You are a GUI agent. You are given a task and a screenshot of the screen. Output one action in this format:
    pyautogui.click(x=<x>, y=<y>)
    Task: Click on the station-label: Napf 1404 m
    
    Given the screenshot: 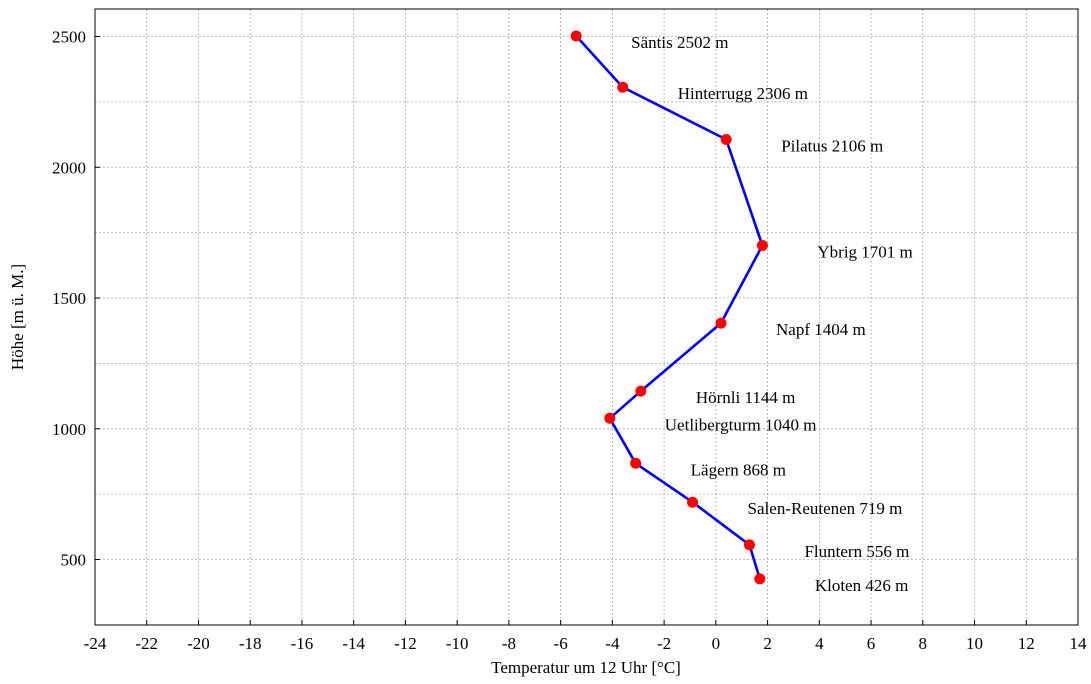 What is the action you would take?
    pyautogui.click(x=821, y=329)
    